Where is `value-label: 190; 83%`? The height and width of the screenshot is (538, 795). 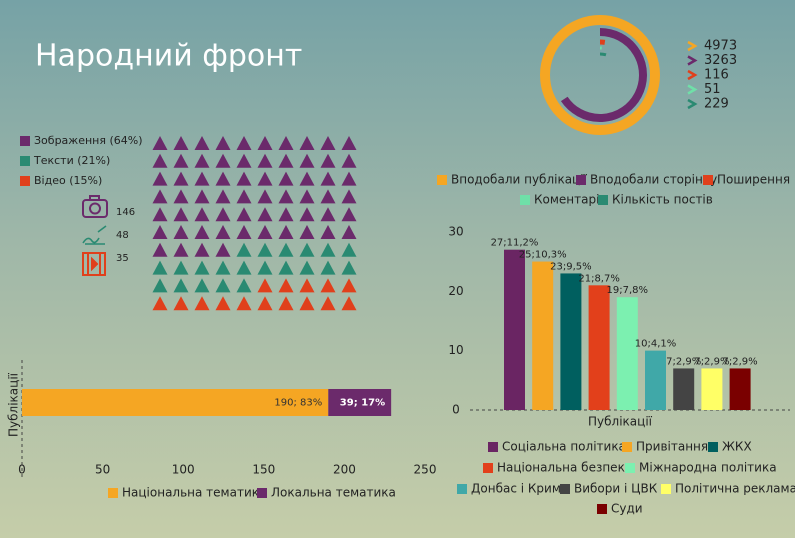 value-label: 190; 83% is located at coordinates (298, 403).